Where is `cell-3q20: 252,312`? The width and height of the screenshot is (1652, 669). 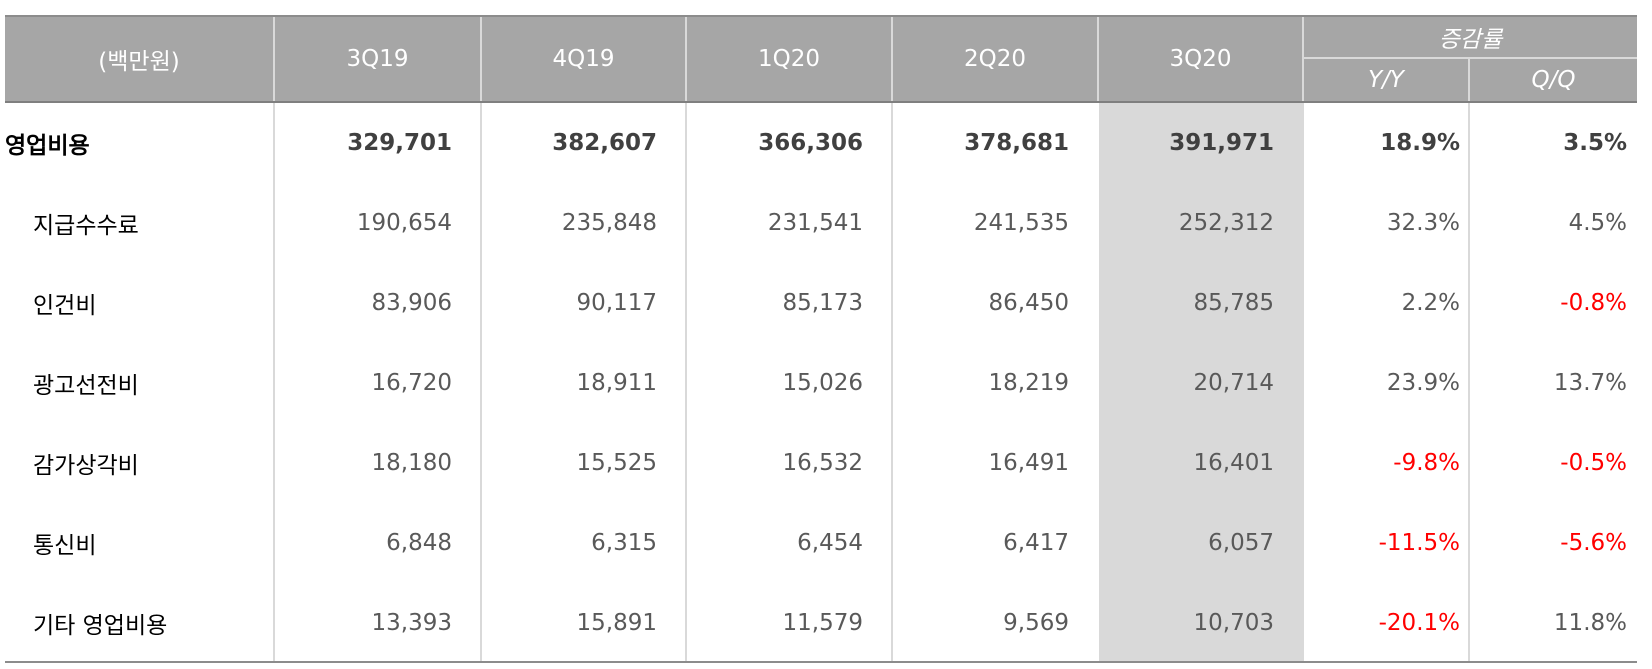 cell-3q20: 252,312 is located at coordinates (1226, 223).